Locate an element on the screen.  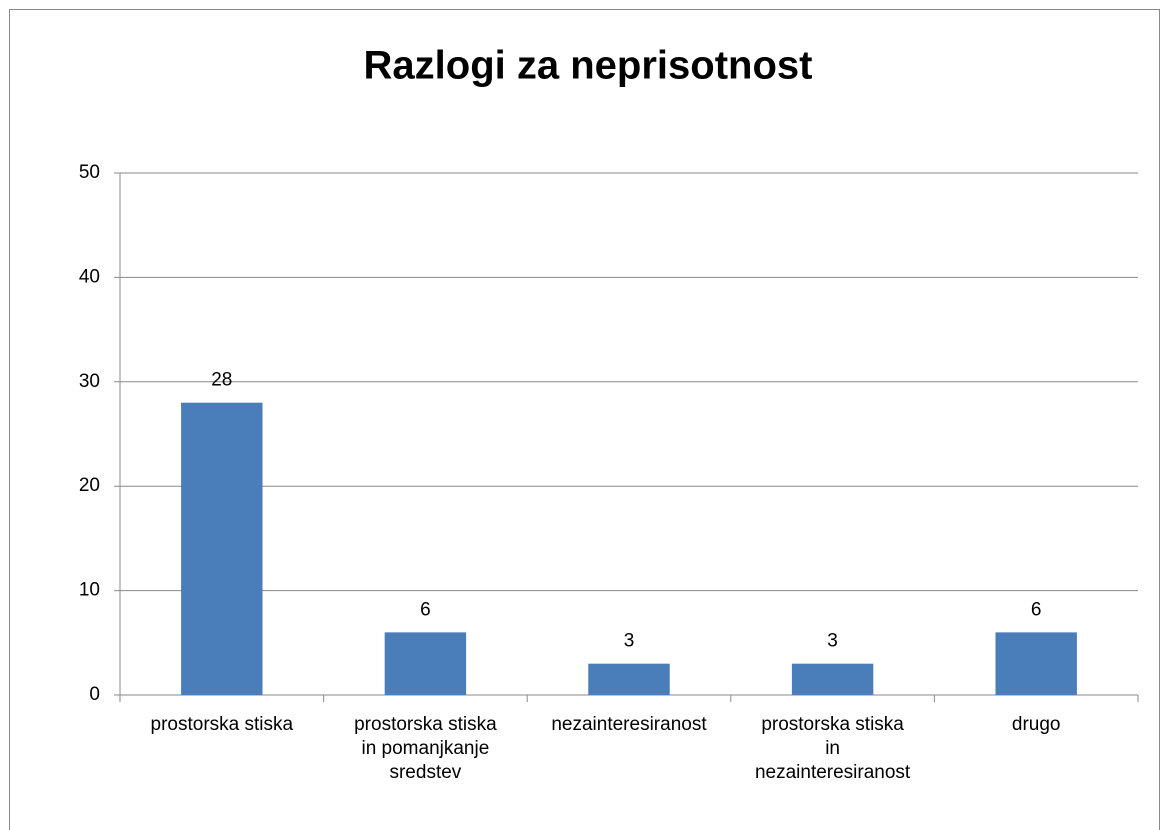
y-tick-label: 0 is located at coordinates (94, 694).